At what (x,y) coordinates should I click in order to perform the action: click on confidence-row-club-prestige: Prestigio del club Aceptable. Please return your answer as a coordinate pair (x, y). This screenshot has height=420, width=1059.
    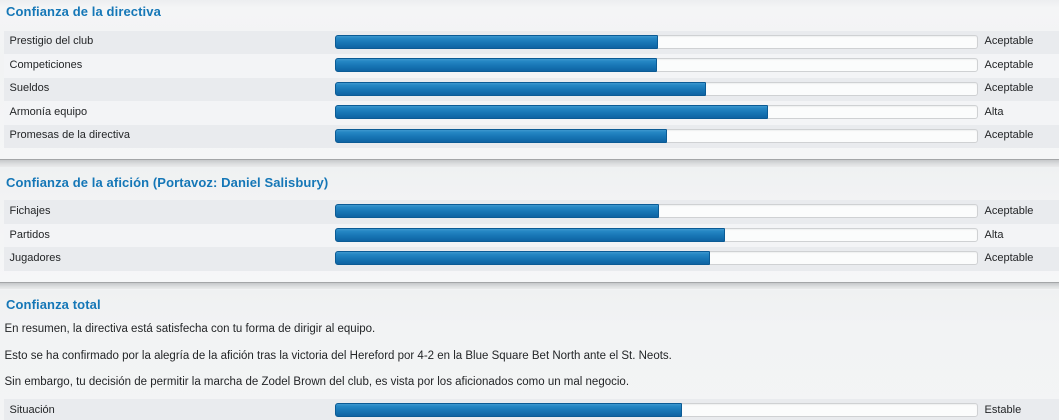
    Looking at the image, I should click on (531, 42).